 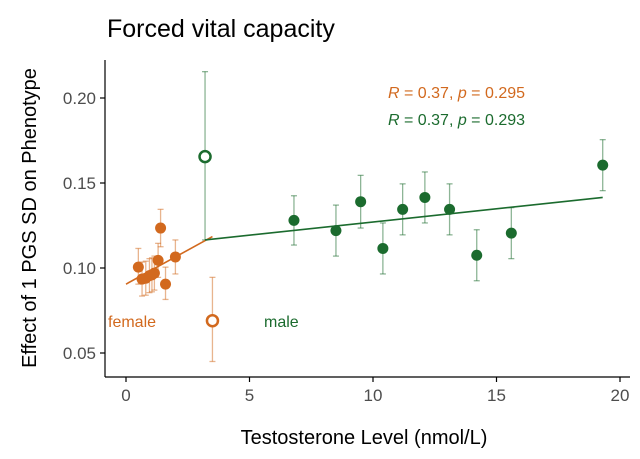 I want to click on y-tick-label: 0.15, so click(x=79, y=183).